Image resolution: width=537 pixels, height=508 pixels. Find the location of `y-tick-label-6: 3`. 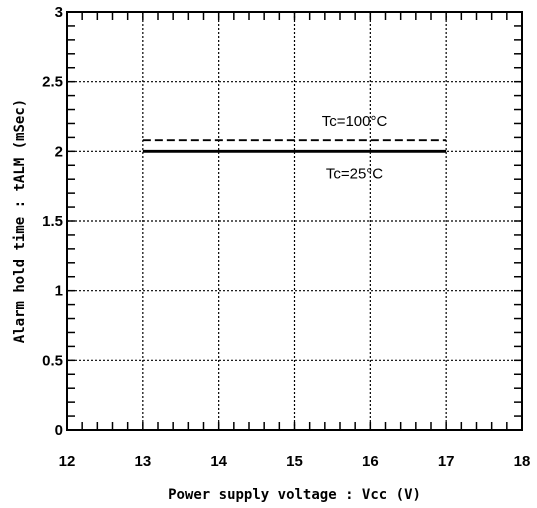

y-tick-label-6: 3 is located at coordinates (59, 12).